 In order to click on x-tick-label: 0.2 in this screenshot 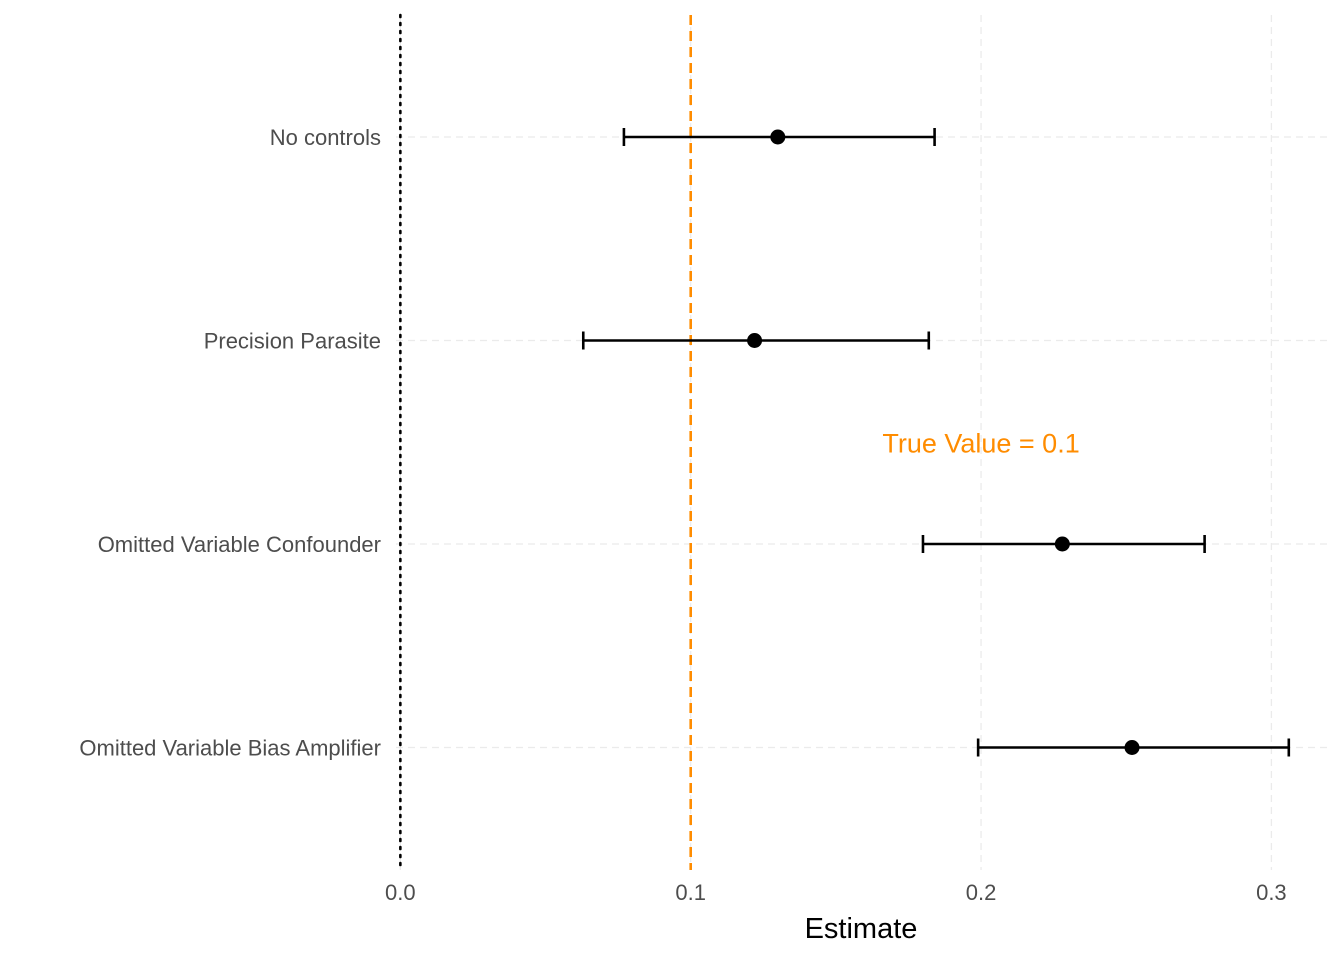, I will do `click(981, 892)`.